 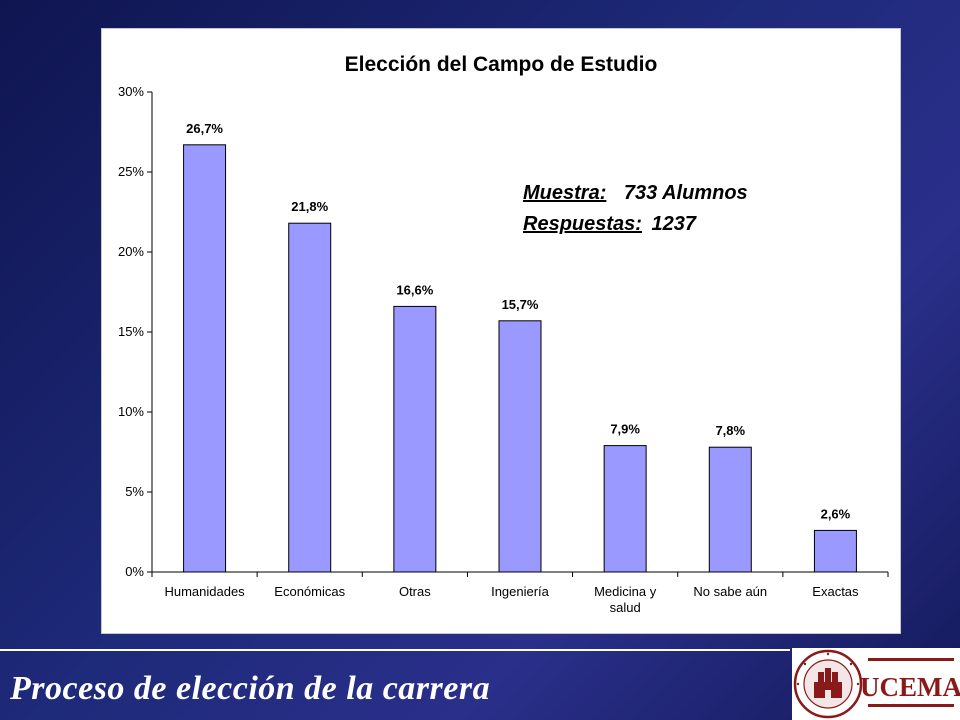 I want to click on sample-value: 733 Alumnos, so click(x=686, y=193).